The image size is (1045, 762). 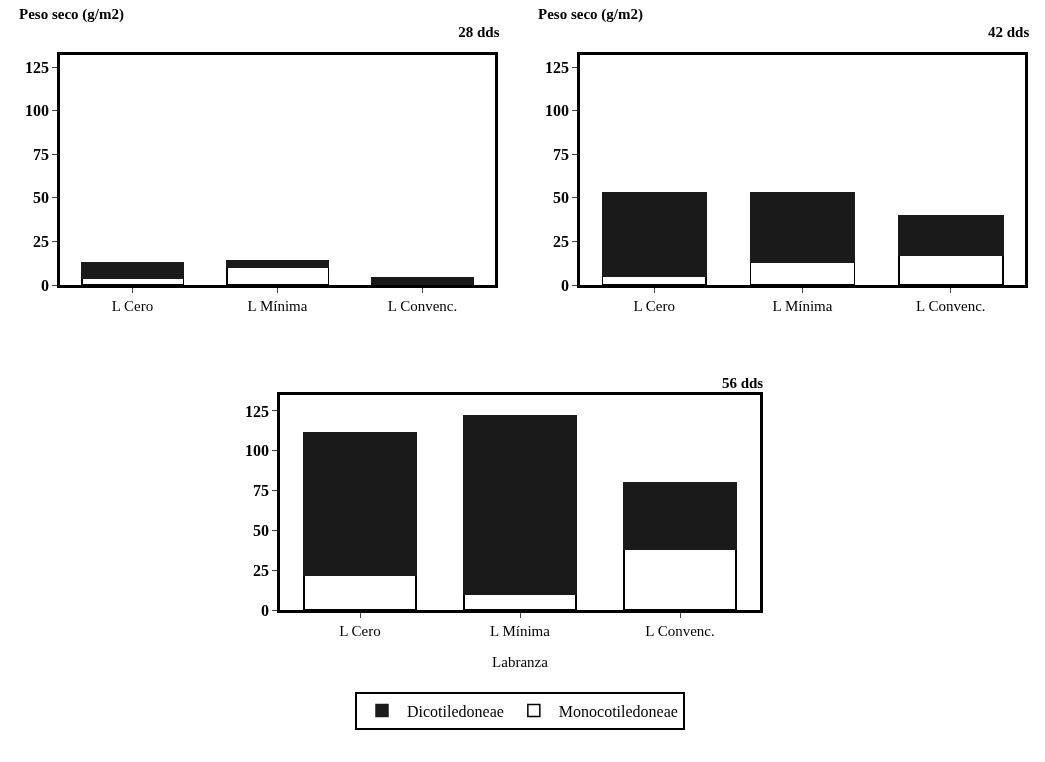 What do you see at coordinates (618, 711) in the screenshot?
I see `legend-label: Monocotiledoneae` at bounding box center [618, 711].